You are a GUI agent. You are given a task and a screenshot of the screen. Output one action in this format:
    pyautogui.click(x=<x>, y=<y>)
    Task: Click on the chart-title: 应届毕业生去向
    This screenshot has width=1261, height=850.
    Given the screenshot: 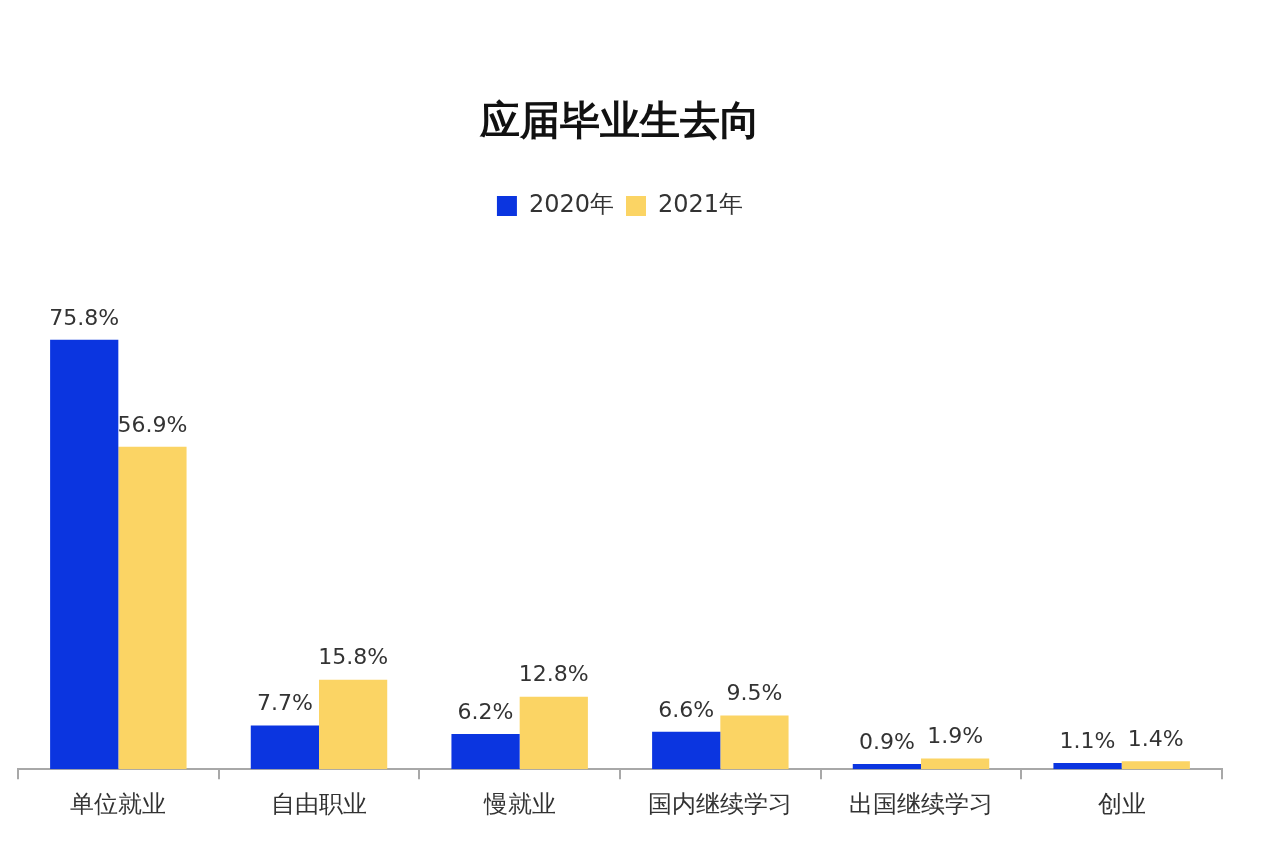 What is the action you would take?
    pyautogui.click(x=619, y=120)
    